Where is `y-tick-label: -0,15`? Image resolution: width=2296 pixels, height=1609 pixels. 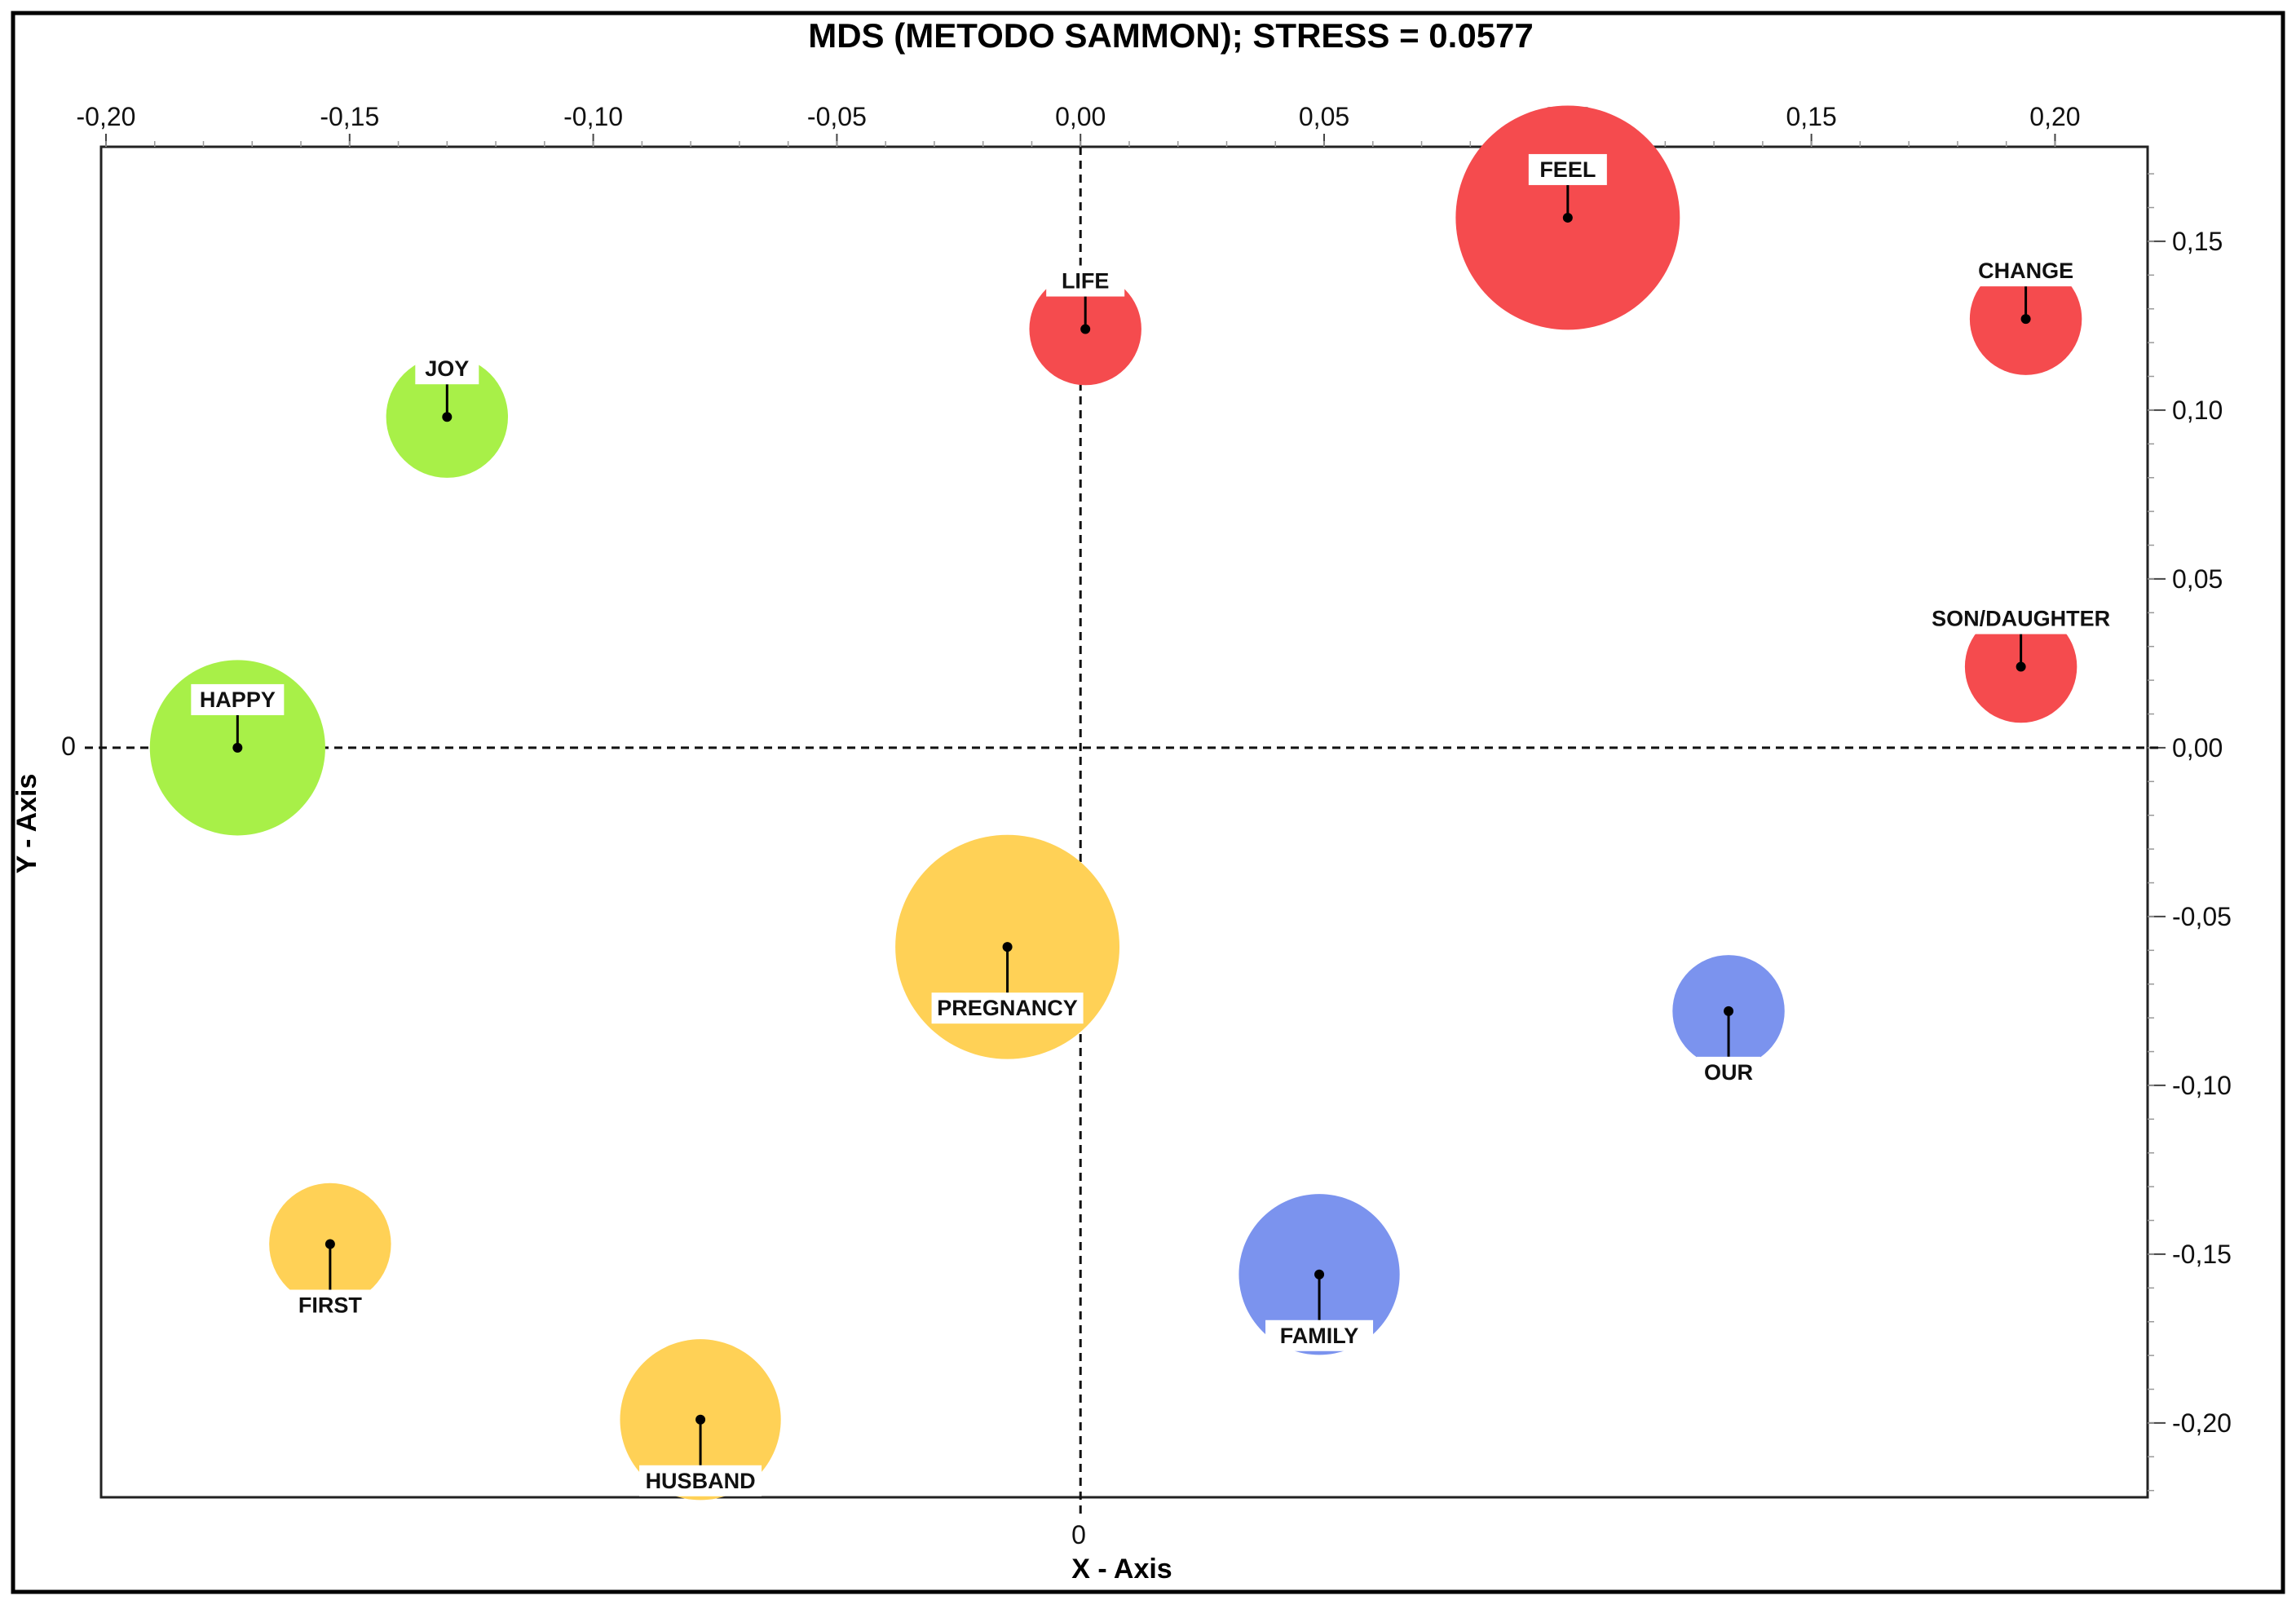
y-tick-label: -0,15 is located at coordinates (2202, 1254).